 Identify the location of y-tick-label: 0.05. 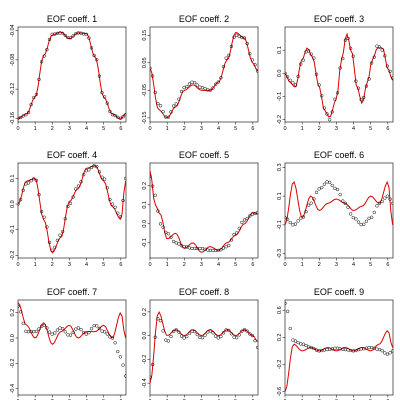
(145, 62).